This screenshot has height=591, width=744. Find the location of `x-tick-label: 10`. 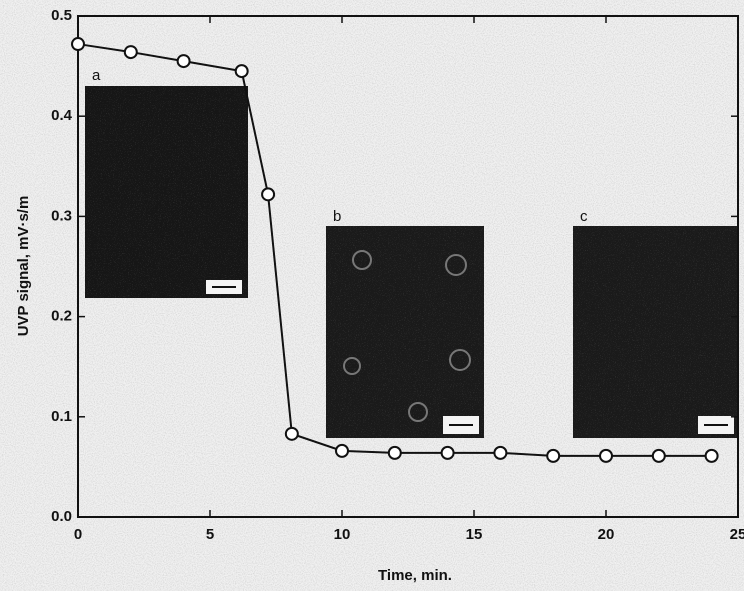

x-tick-label: 10 is located at coordinates (342, 534).